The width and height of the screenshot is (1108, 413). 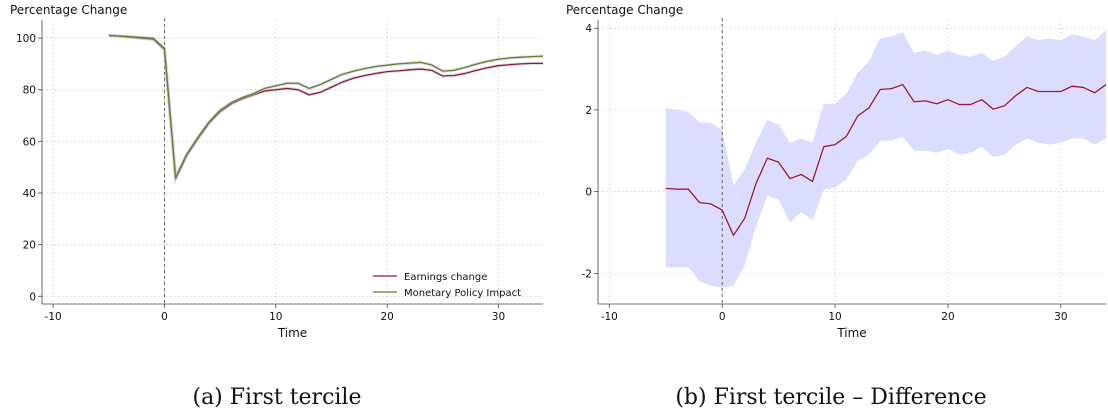 What do you see at coordinates (29, 91) in the screenshot?
I see `y-tick-label: 80` at bounding box center [29, 91].